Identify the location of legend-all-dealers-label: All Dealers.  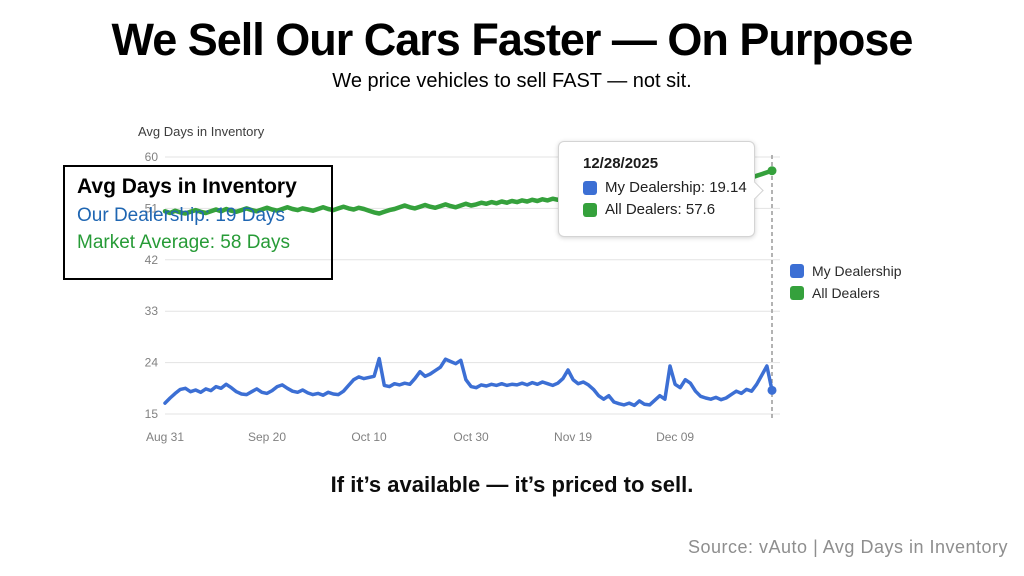
(846, 293).